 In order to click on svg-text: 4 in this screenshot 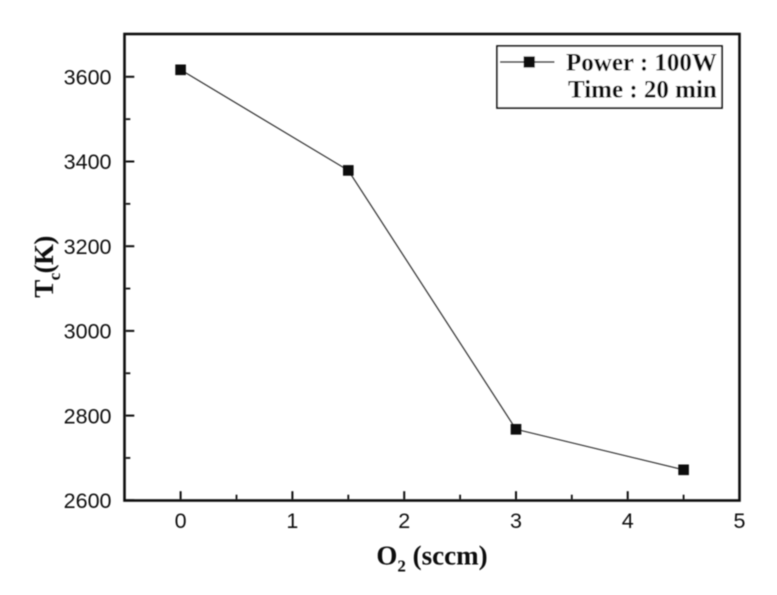, I will do `click(628, 521)`.